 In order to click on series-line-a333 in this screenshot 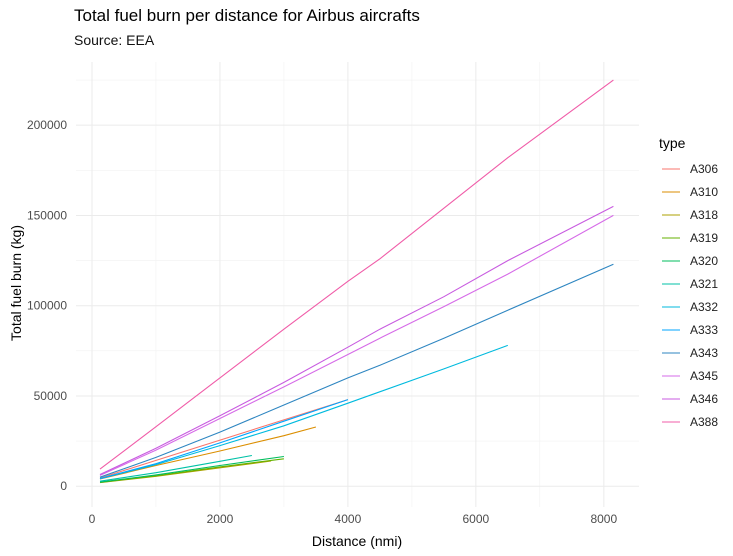, I will do `click(224, 439)`.